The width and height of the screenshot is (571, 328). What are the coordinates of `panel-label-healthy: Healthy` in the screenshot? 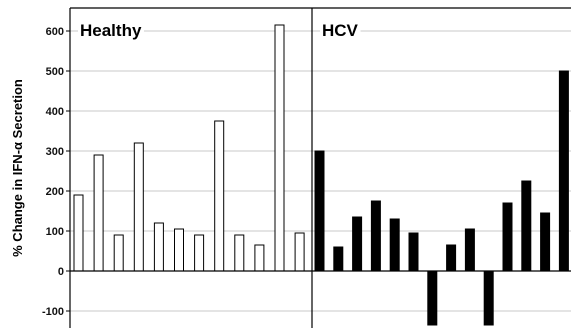 It's located at (111, 30).